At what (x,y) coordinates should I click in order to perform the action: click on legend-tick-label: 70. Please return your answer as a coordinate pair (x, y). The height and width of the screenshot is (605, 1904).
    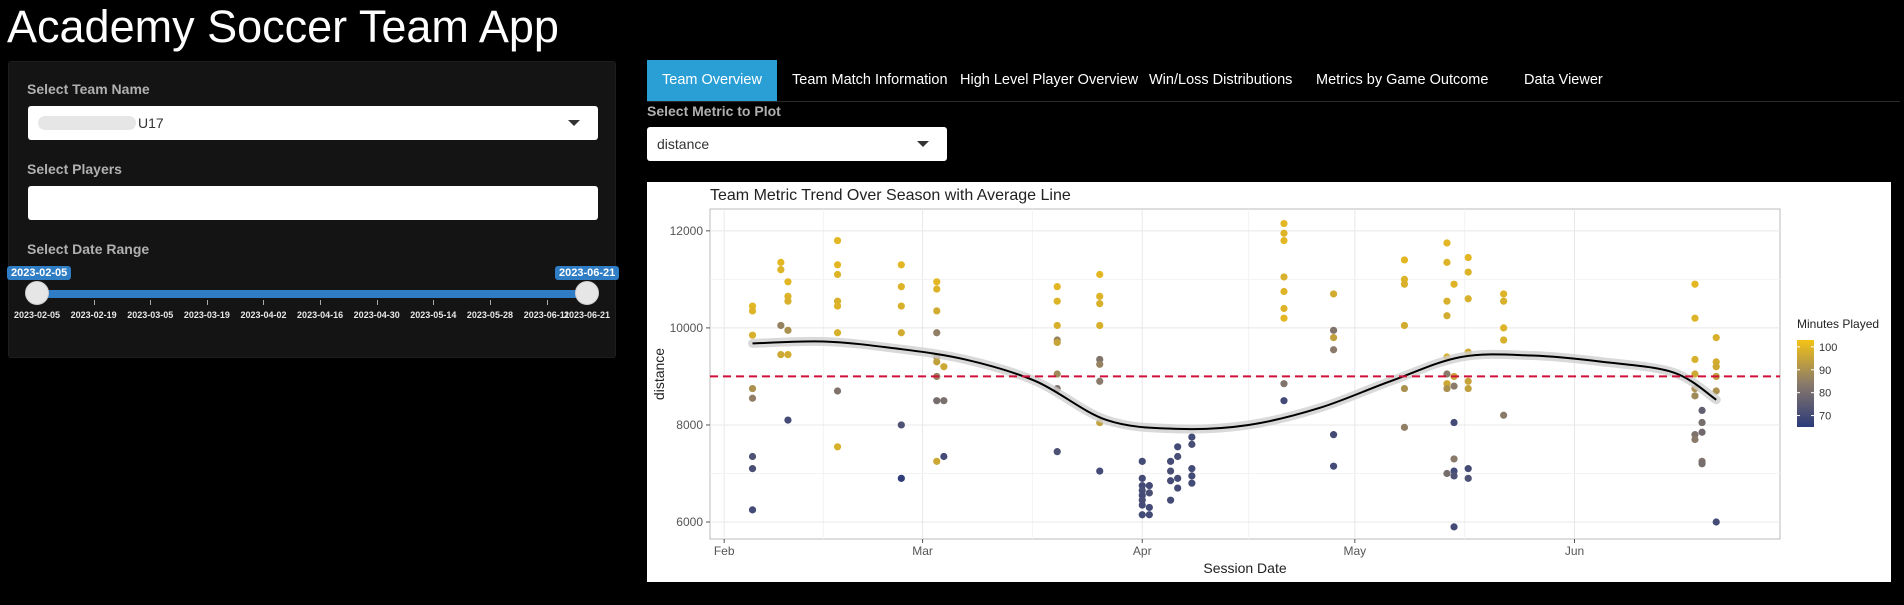
    Looking at the image, I should click on (1825, 417).